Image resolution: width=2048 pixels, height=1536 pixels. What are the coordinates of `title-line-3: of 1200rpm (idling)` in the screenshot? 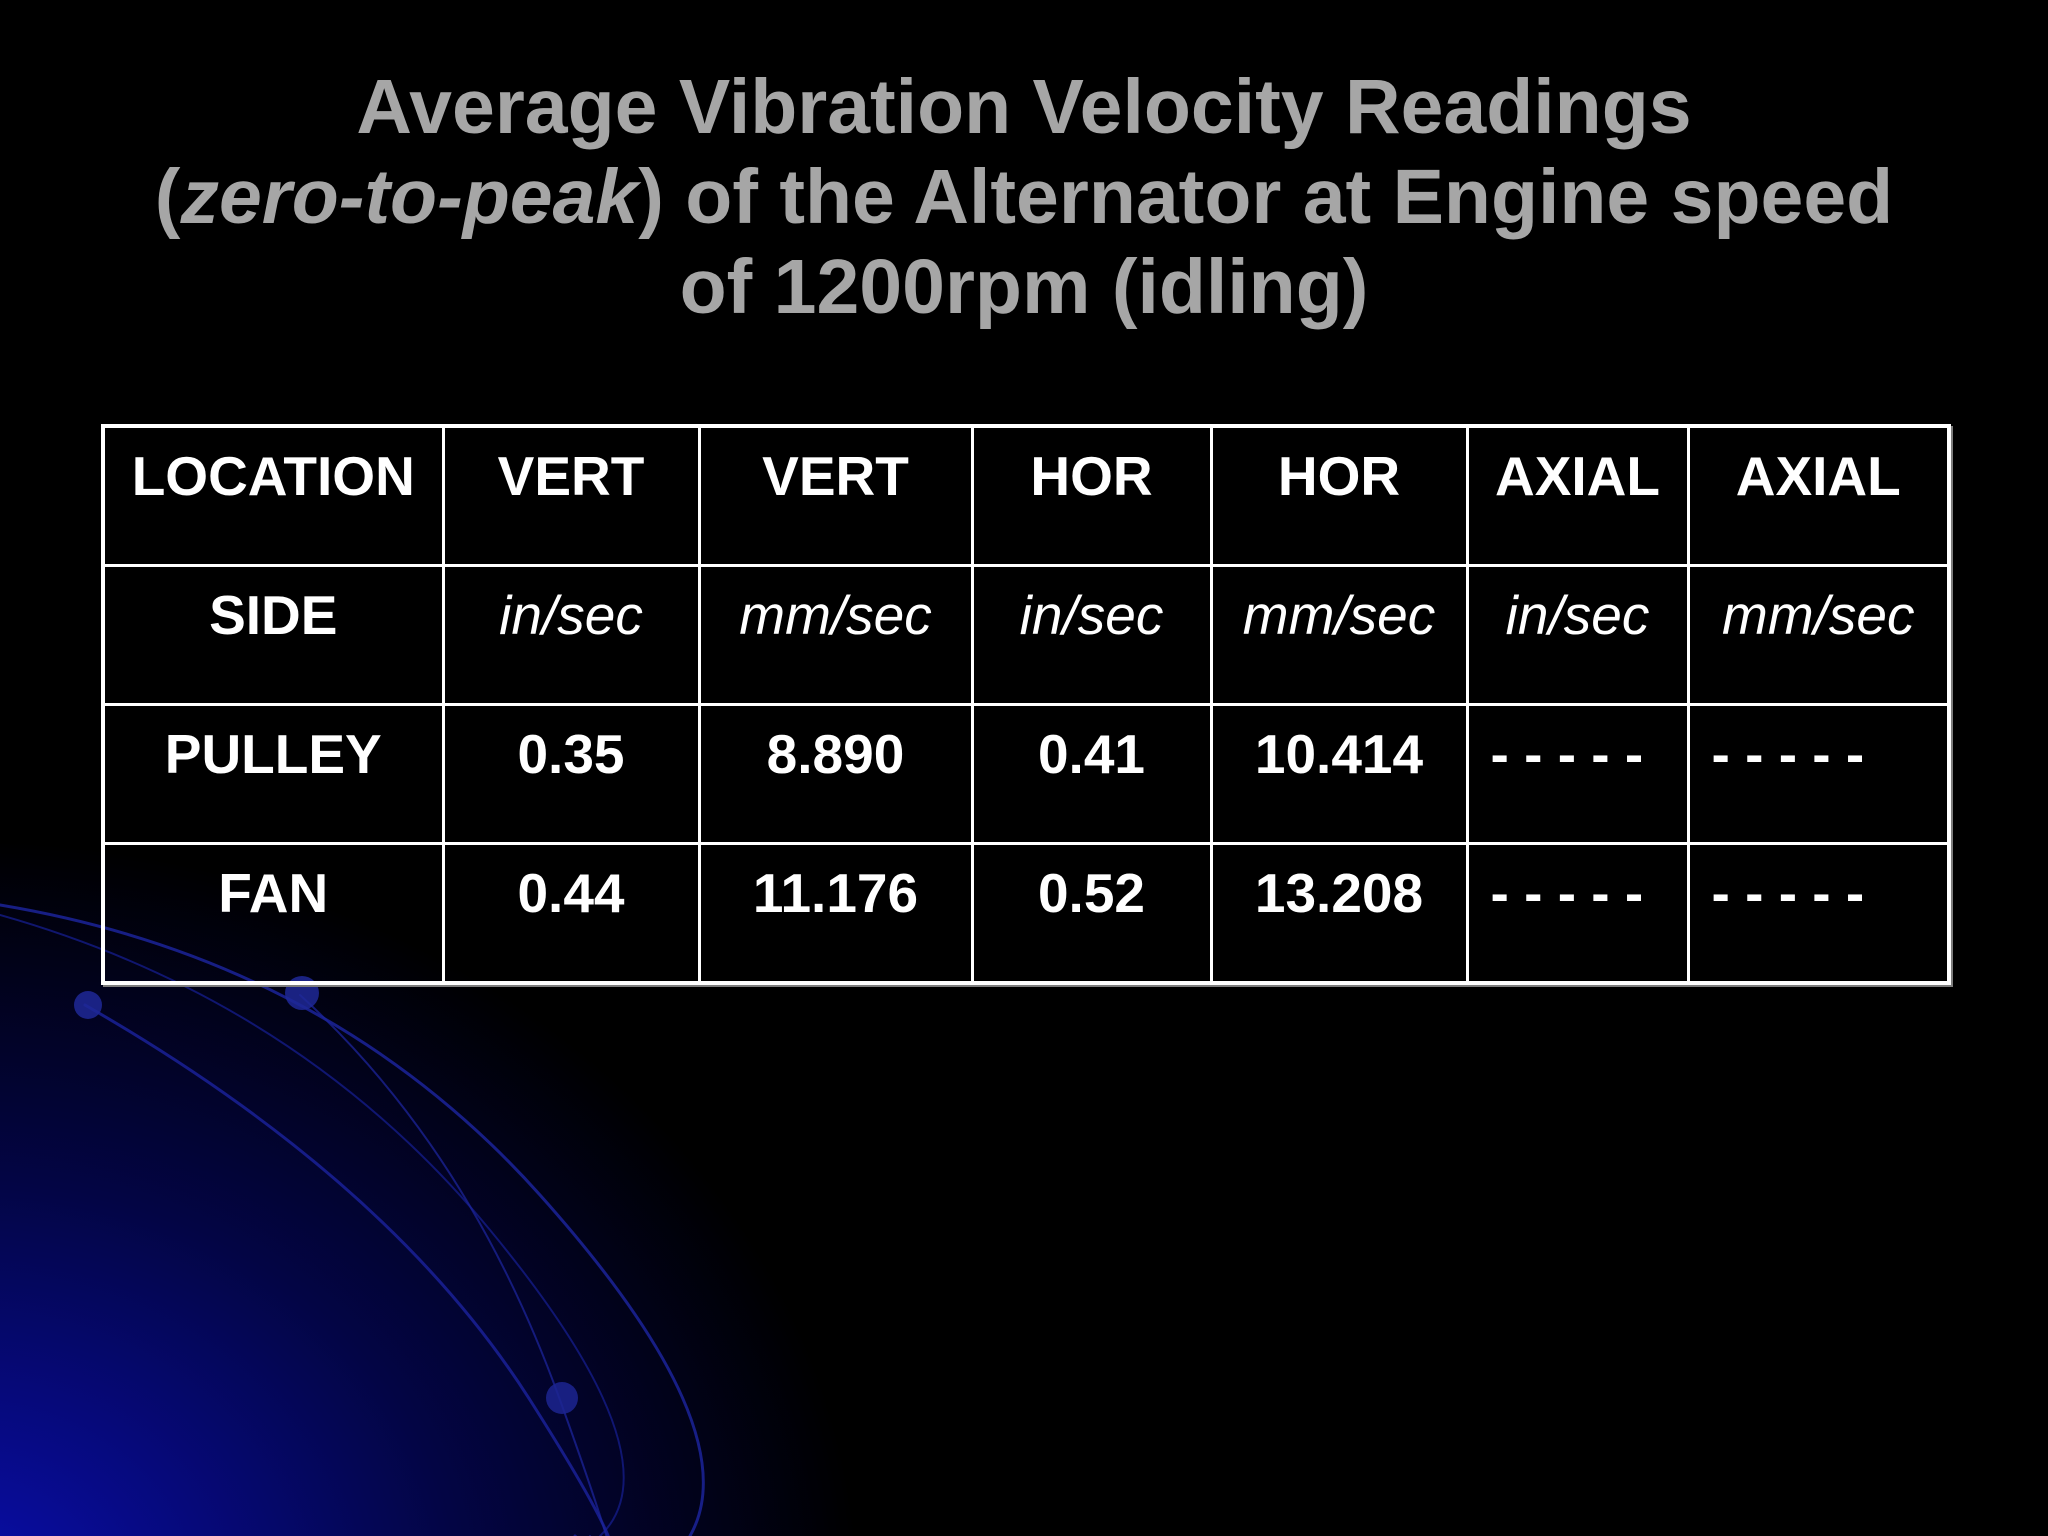 It's located at (1024, 287).